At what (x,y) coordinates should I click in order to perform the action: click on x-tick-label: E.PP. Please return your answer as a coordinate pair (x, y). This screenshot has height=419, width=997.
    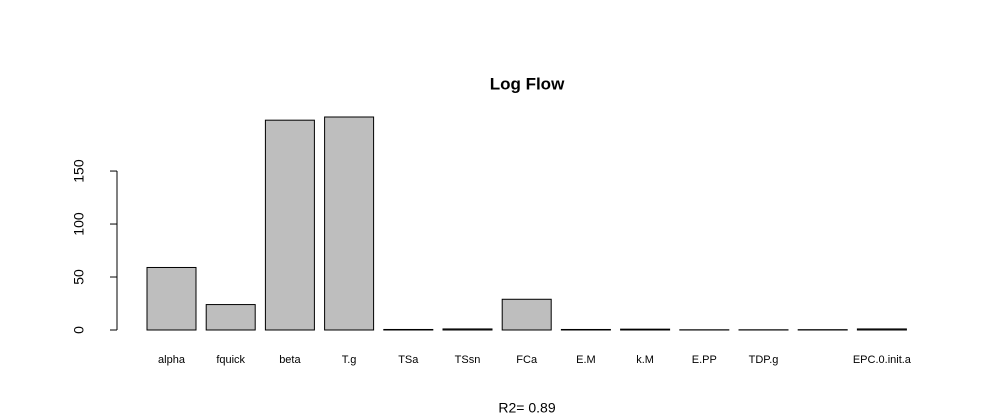
    Looking at the image, I should click on (704, 360).